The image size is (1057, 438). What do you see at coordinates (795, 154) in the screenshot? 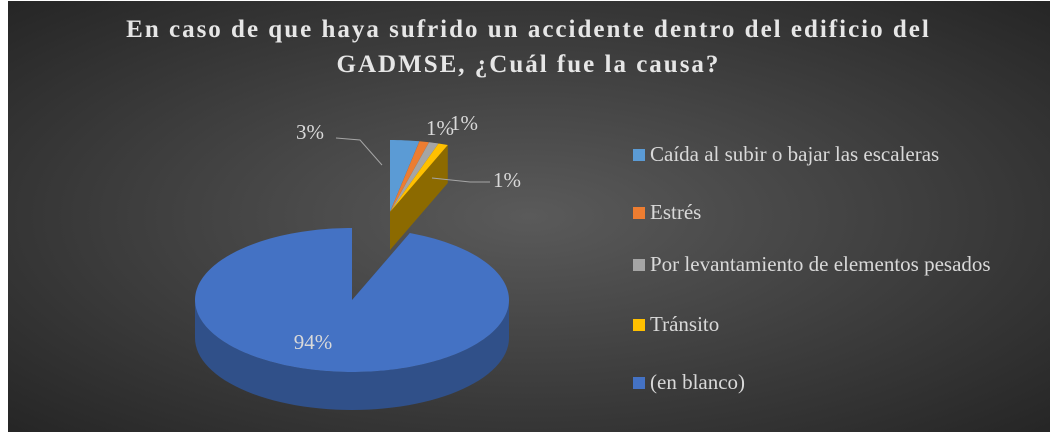
I see `legend-label: Caída al subir o bajar las escaleras` at bounding box center [795, 154].